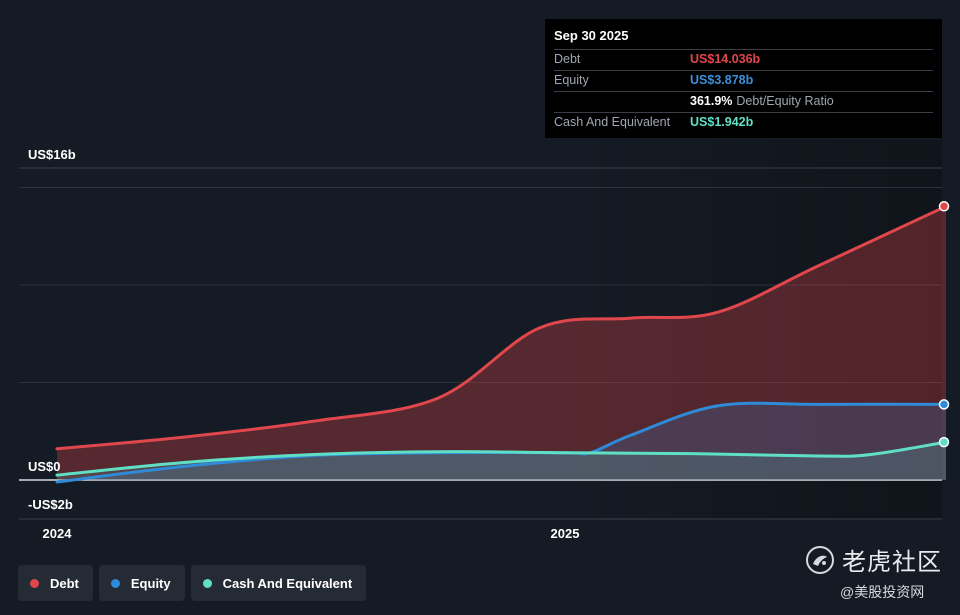 The height and width of the screenshot is (615, 960). What do you see at coordinates (44, 466) in the screenshot?
I see `y-tick-label-1: US$0` at bounding box center [44, 466].